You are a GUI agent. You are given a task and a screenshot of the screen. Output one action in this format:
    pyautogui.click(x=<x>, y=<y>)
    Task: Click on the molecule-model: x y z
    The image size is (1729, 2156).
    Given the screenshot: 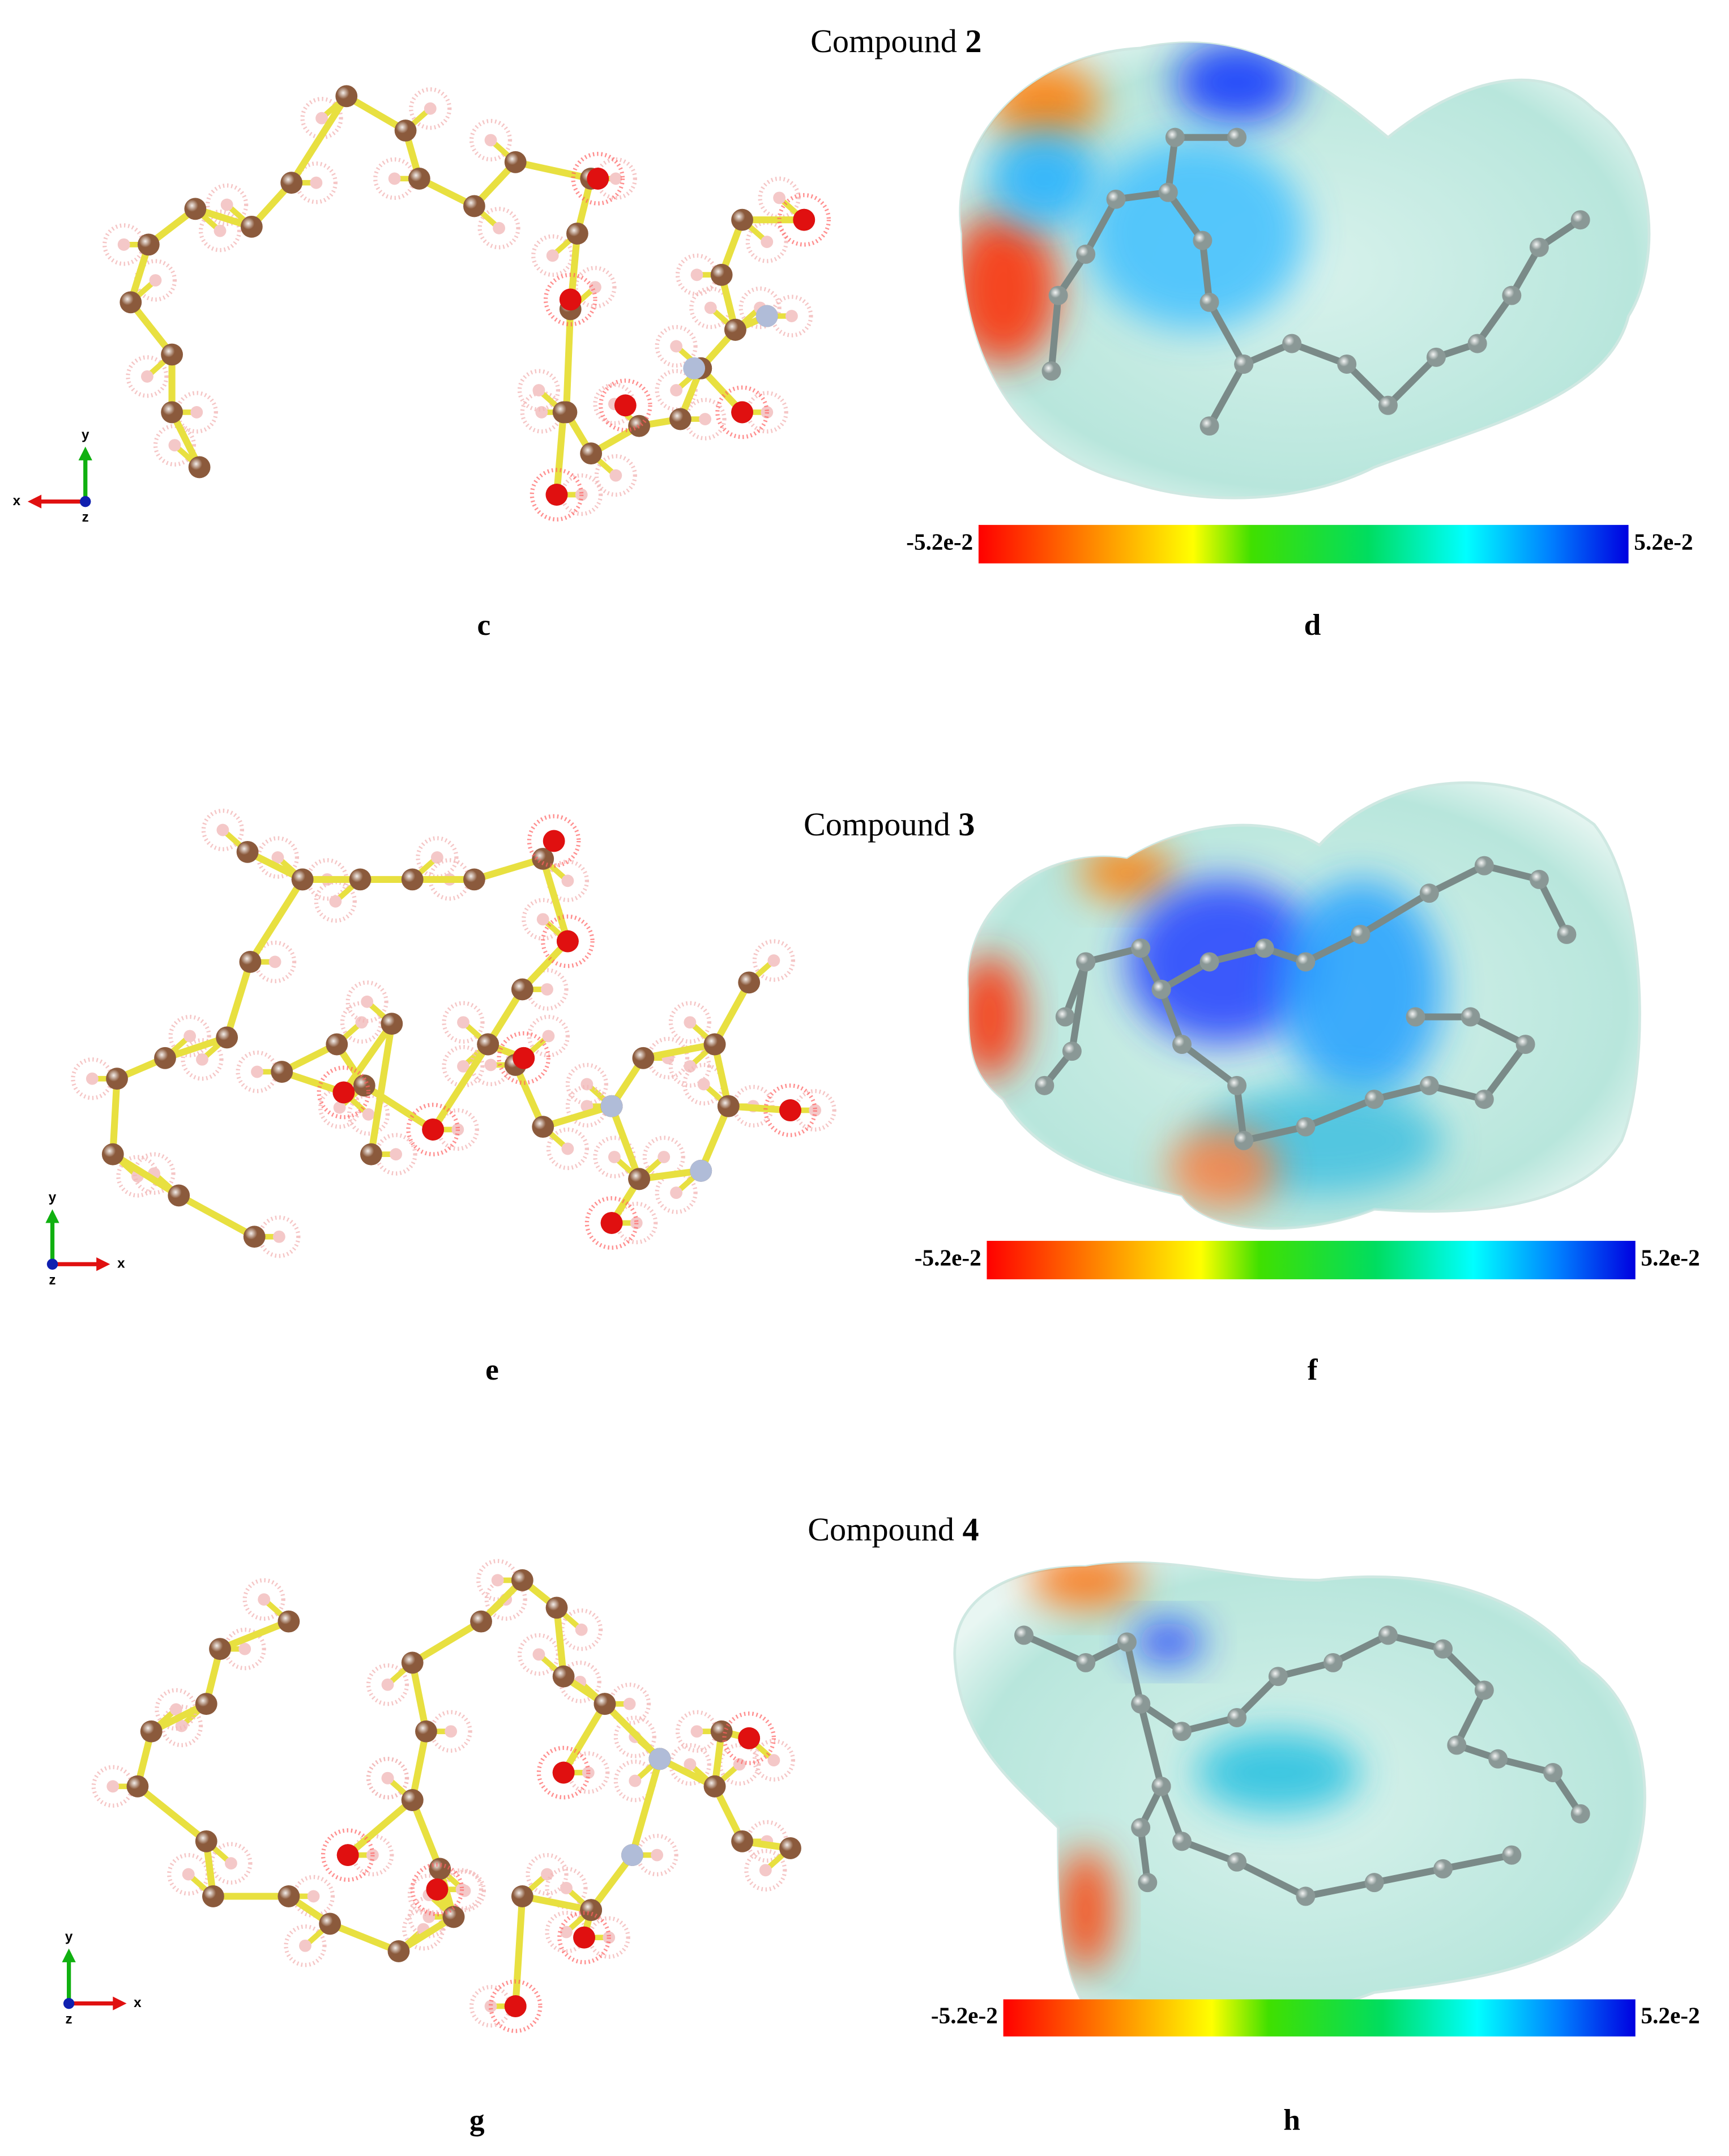 What is the action you would take?
    pyautogui.click(x=441, y=1048)
    